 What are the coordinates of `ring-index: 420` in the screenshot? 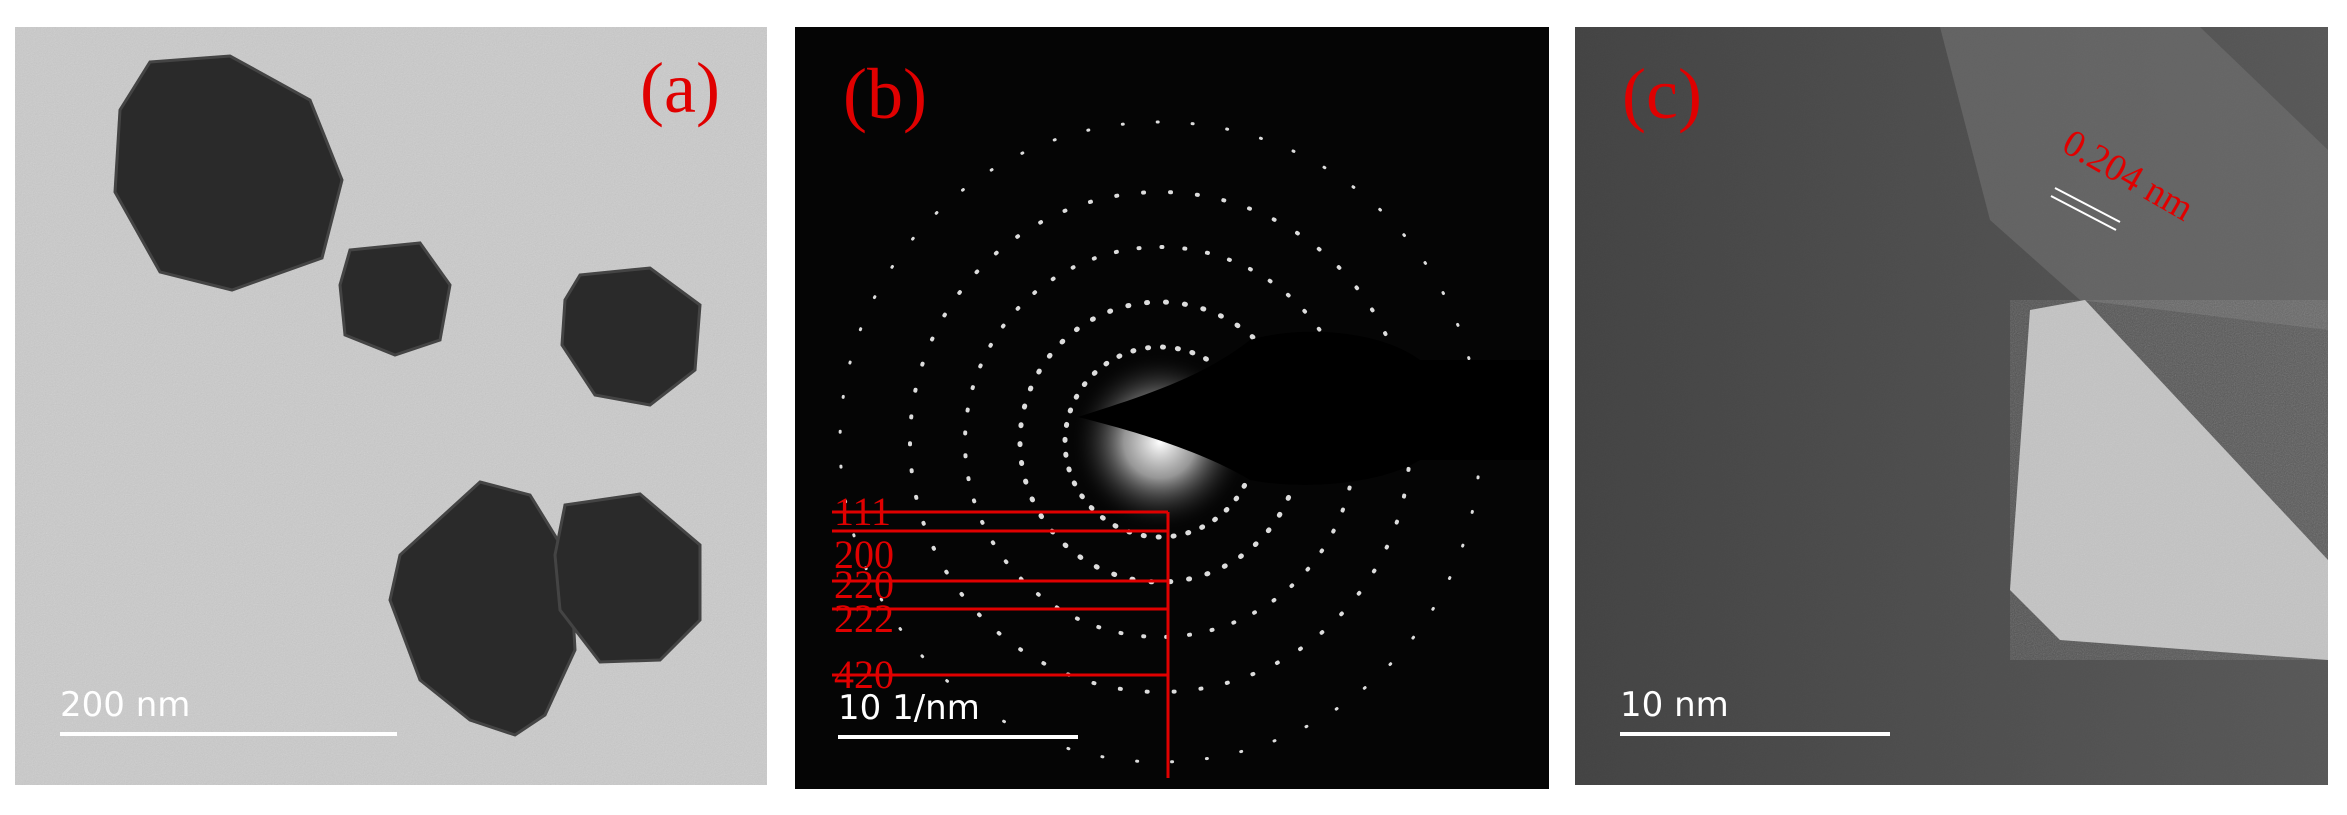 It's located at (864, 674).